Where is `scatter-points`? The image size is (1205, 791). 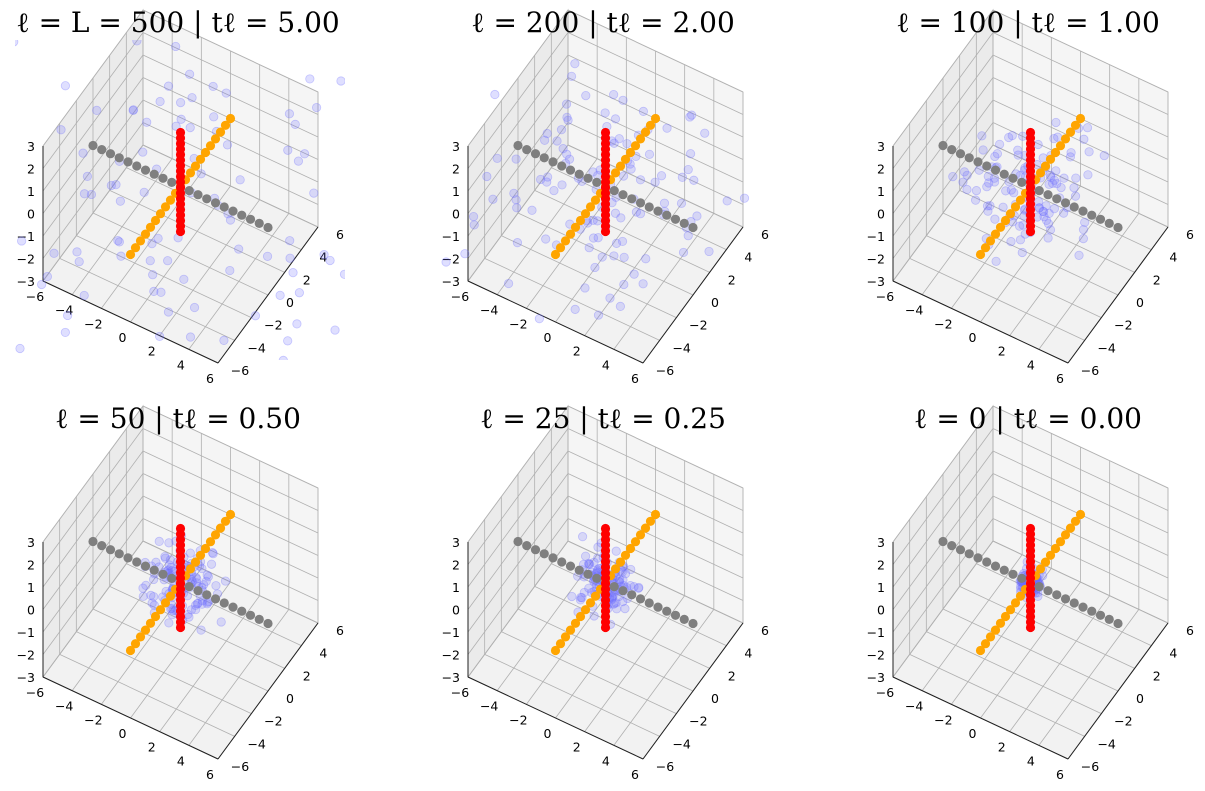
scatter-points is located at coordinates (1030, 189).